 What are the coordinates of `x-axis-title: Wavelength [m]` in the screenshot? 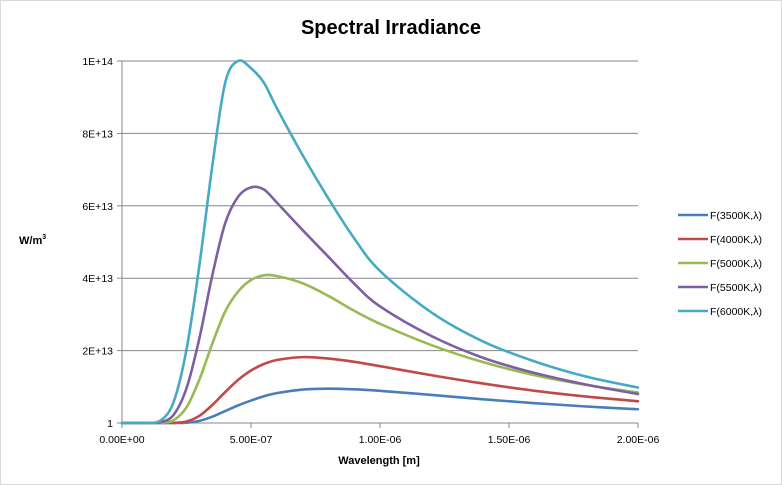 It's located at (379, 461).